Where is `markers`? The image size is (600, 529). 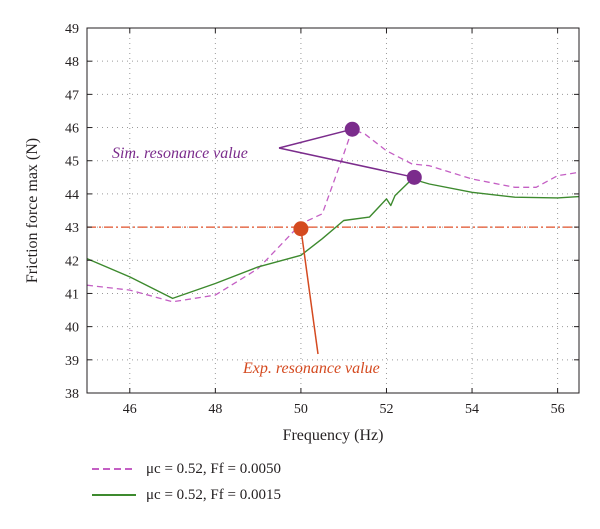 markers is located at coordinates (357, 179).